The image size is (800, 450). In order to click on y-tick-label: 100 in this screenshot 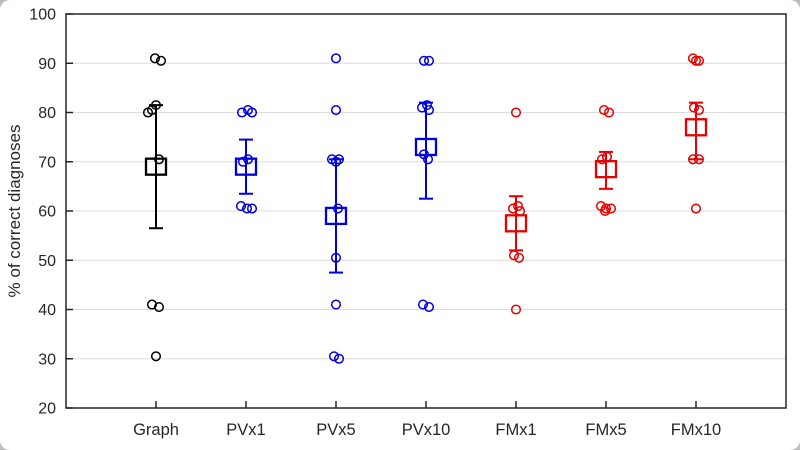, I will do `click(42, 15)`.